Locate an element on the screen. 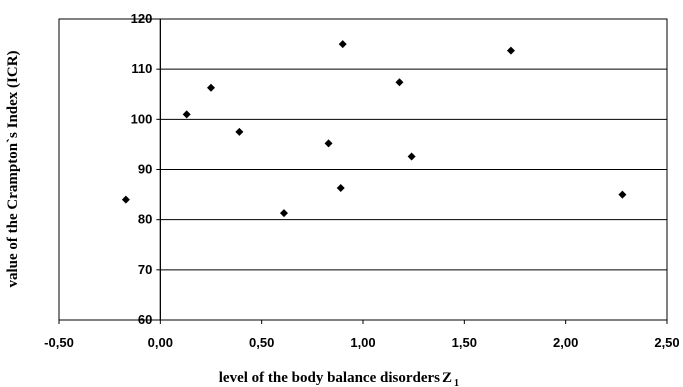 This screenshot has width=683, height=387. y-tick-label: 80 is located at coordinates (145, 219).